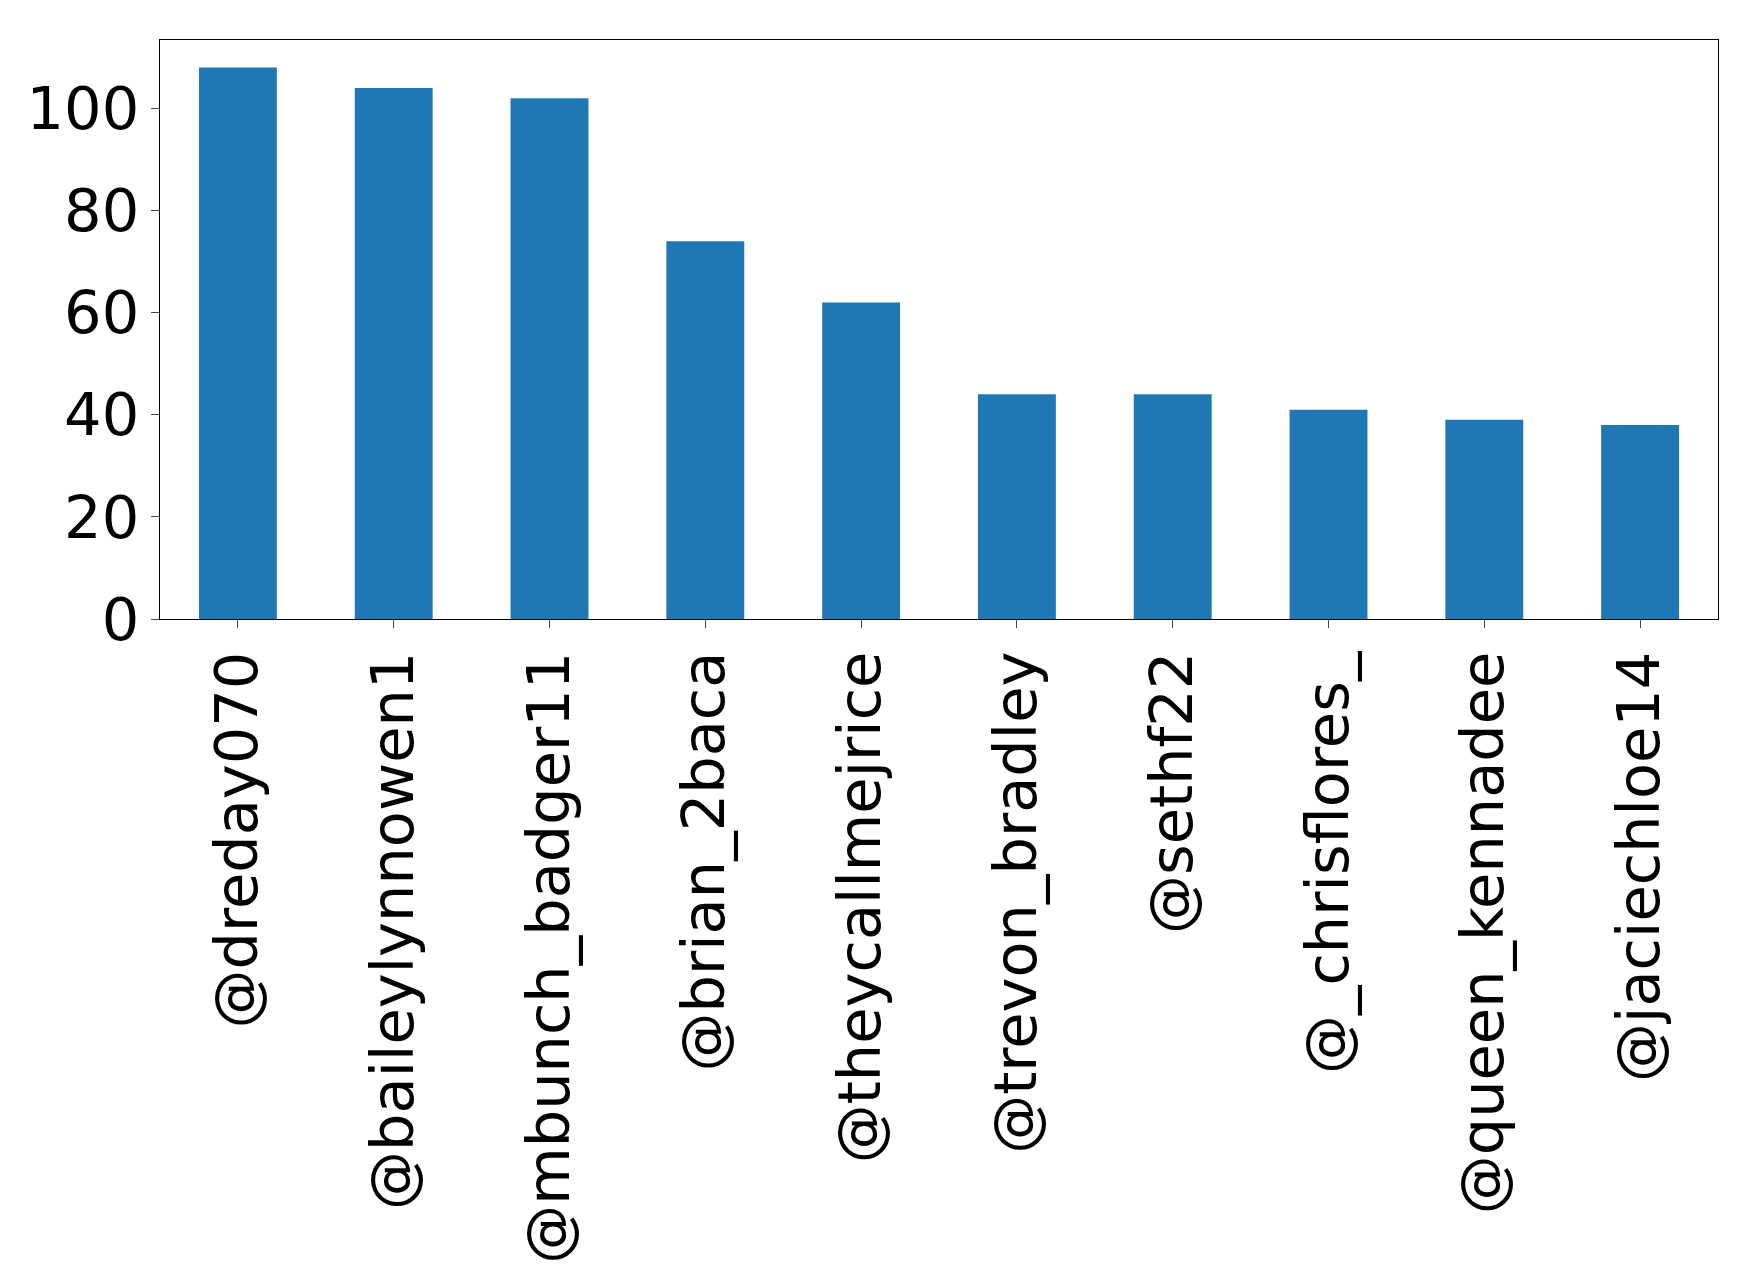 The width and height of the screenshot is (1758, 1276). I want to click on y-tick-label: 60, so click(102, 313).